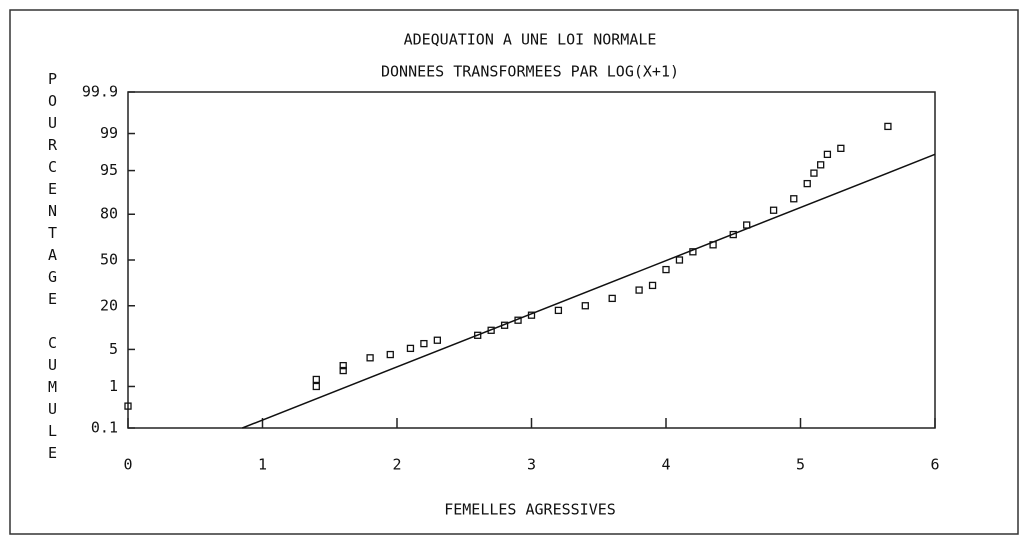 This screenshot has height=544, width=1029. What do you see at coordinates (530, 72) in the screenshot?
I see `chart-subtitle: DONNEES TRANSFORMEES PAR LOG(X+1)` at bounding box center [530, 72].